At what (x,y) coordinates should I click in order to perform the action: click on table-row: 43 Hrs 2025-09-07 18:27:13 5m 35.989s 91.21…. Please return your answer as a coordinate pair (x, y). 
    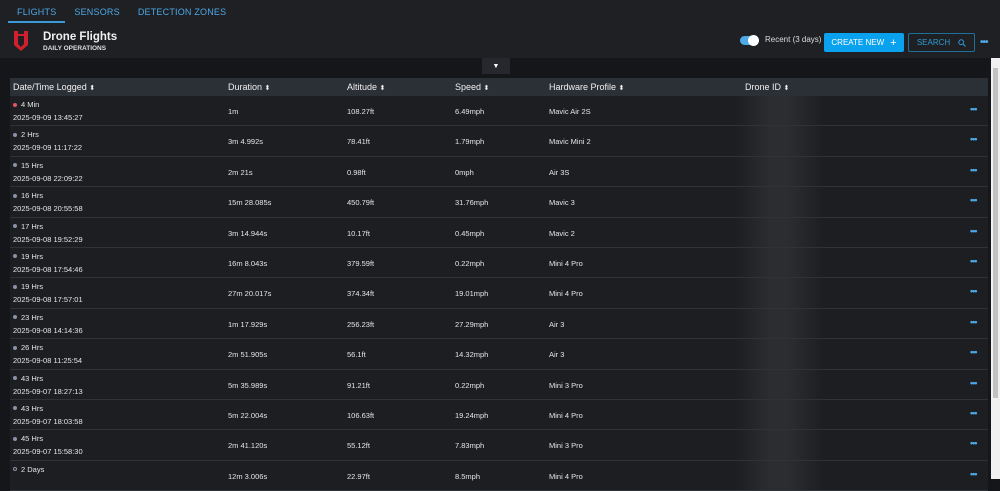
    Looking at the image, I should click on (499, 384).